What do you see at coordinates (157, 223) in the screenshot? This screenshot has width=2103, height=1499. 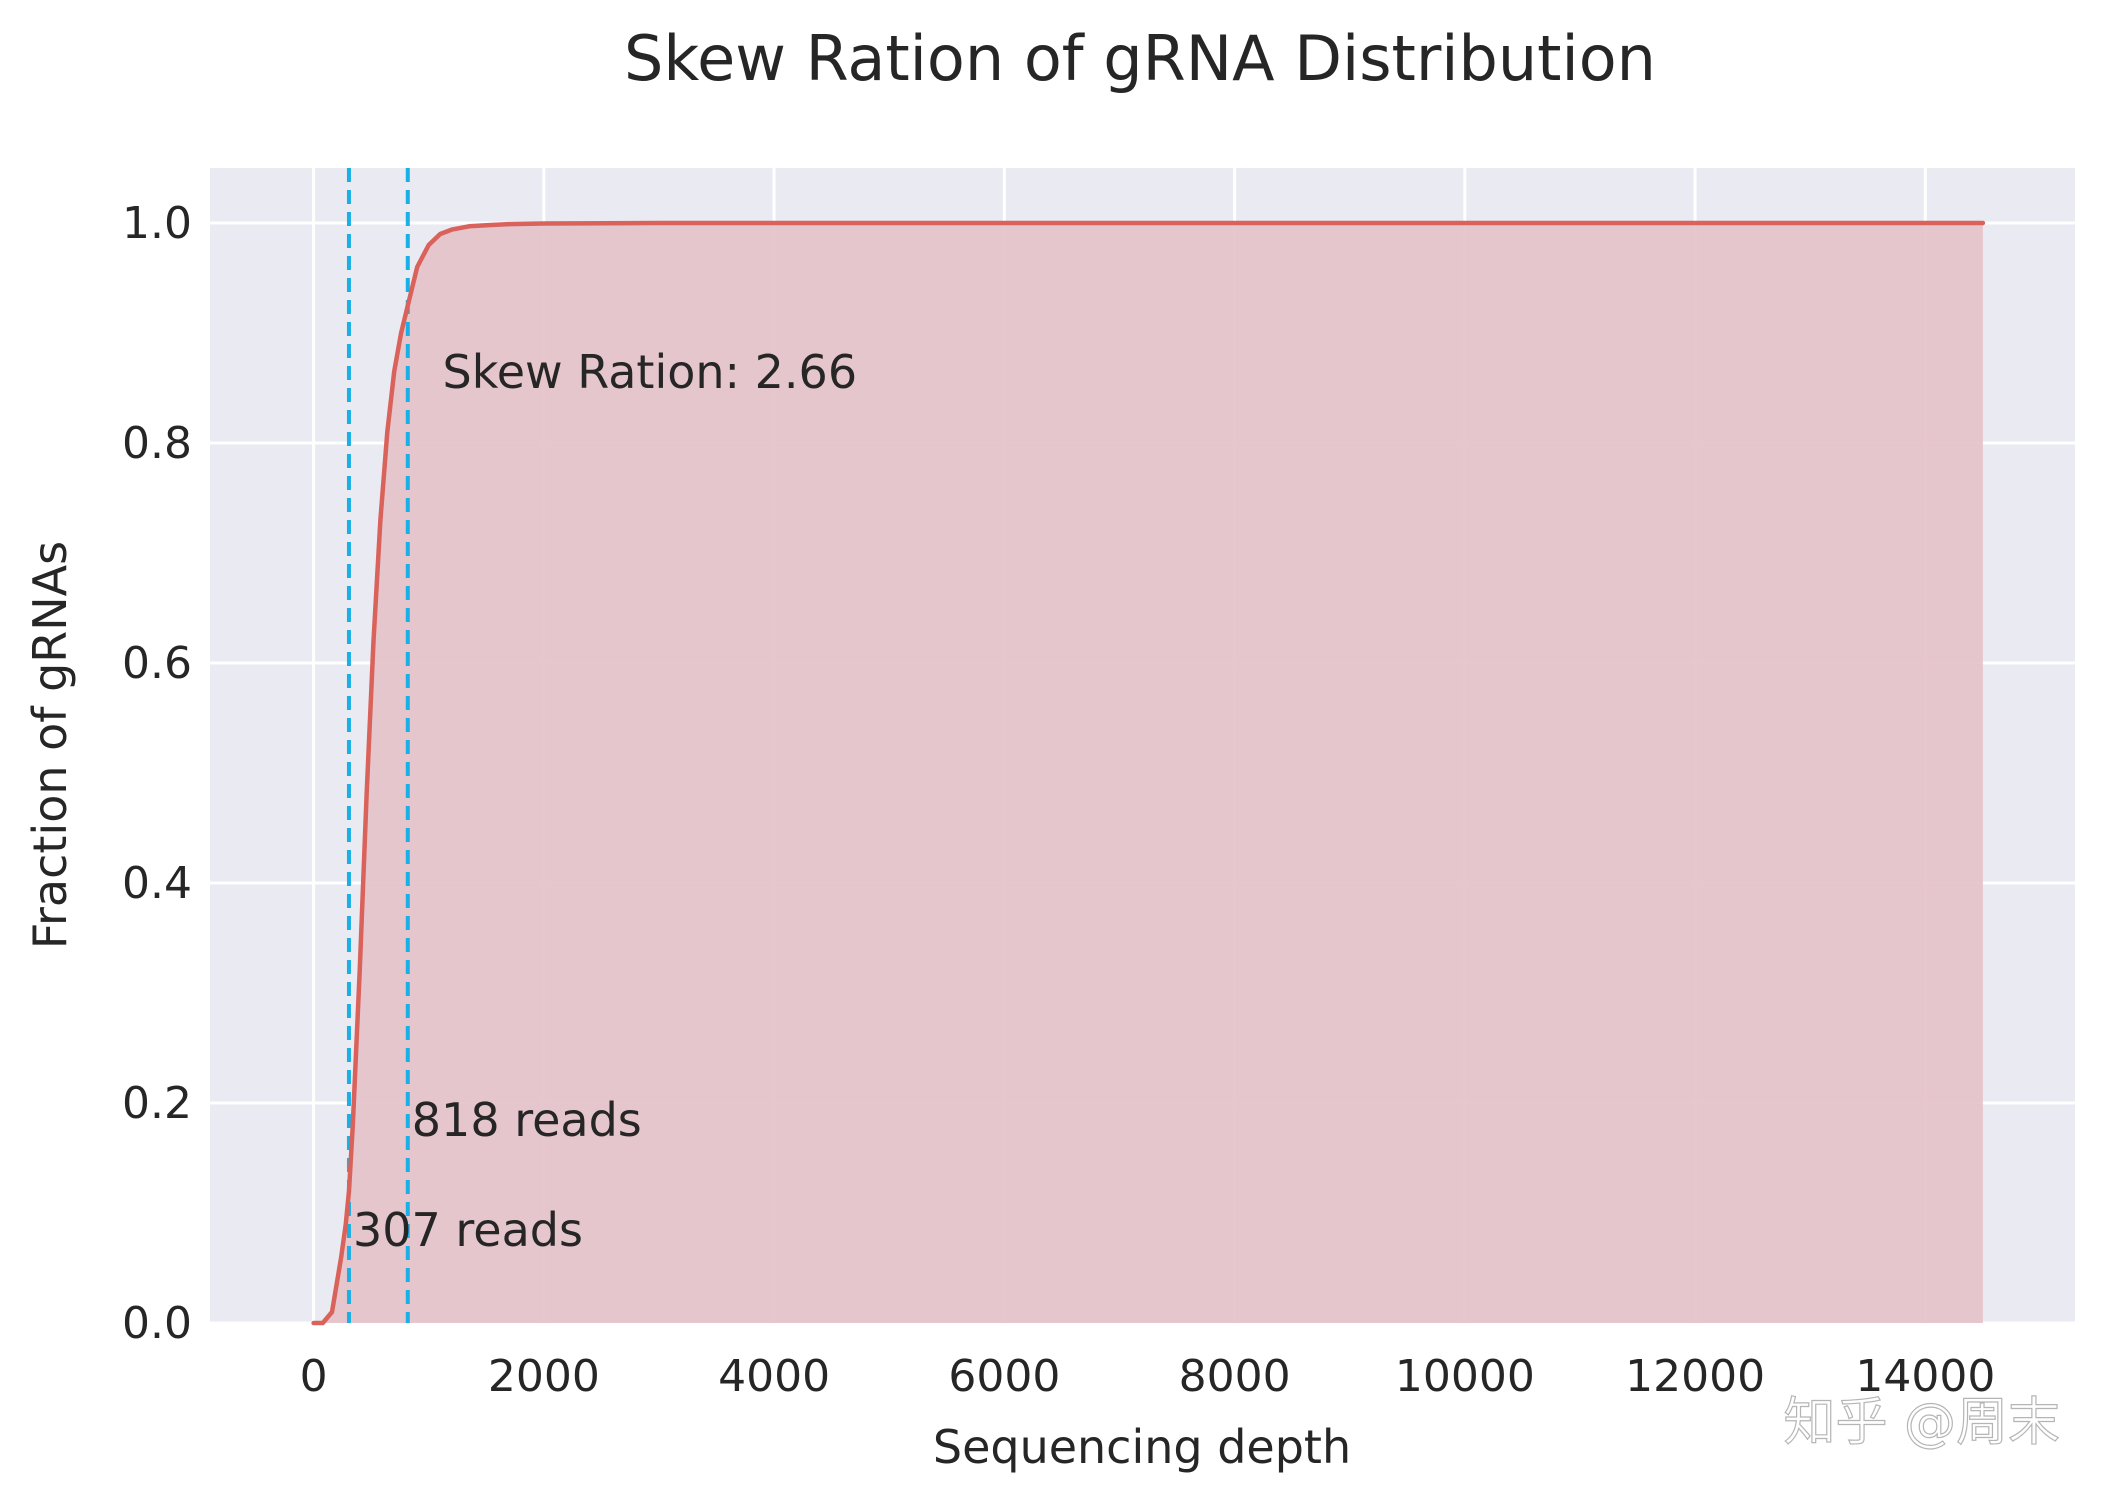 I see `y-tick-label-5: 1.0` at bounding box center [157, 223].